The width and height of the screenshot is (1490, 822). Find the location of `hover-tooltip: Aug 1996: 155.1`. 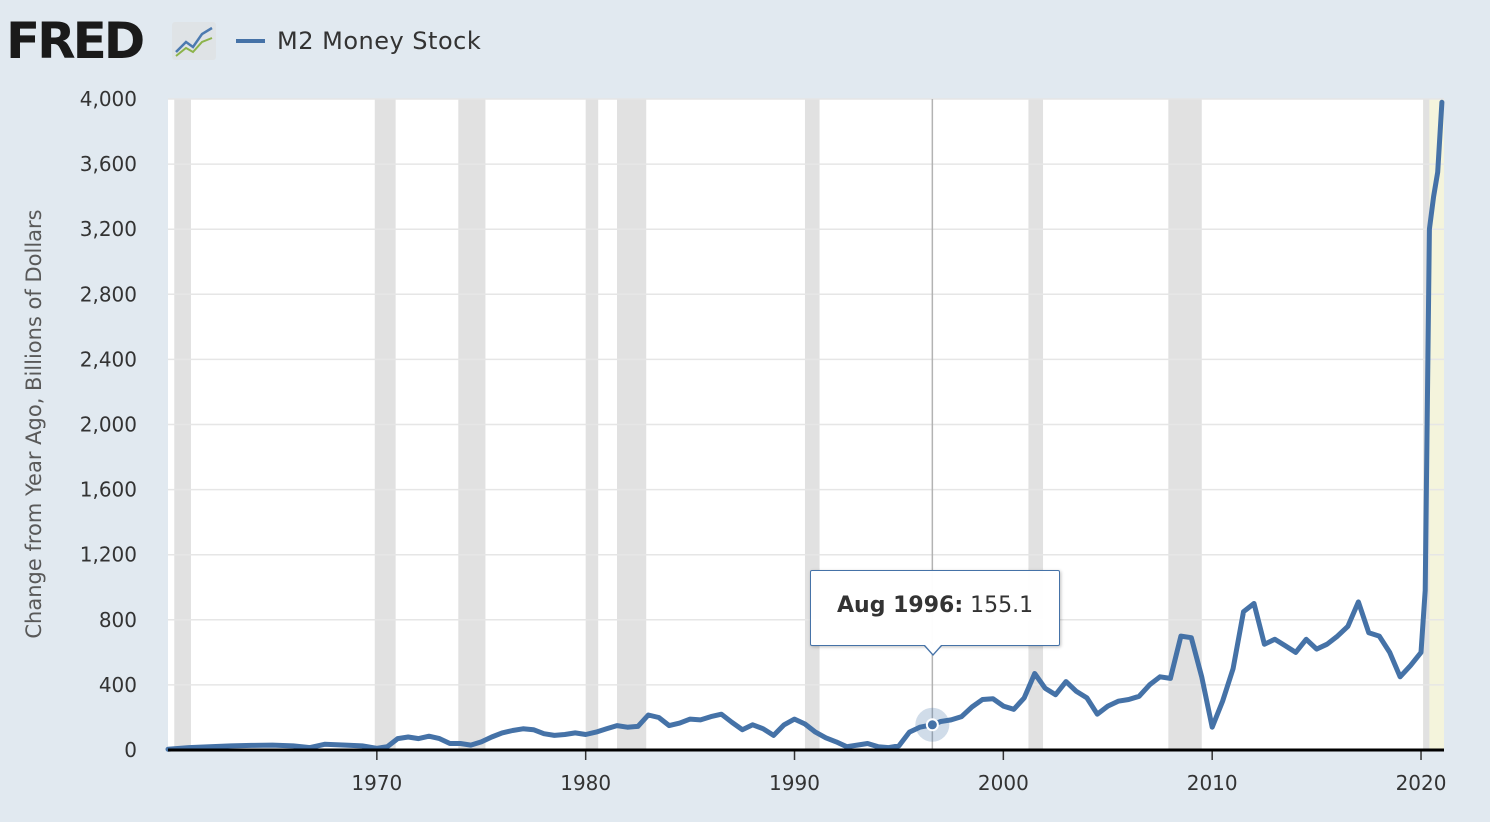

hover-tooltip: Aug 1996: 155.1 is located at coordinates (935, 608).